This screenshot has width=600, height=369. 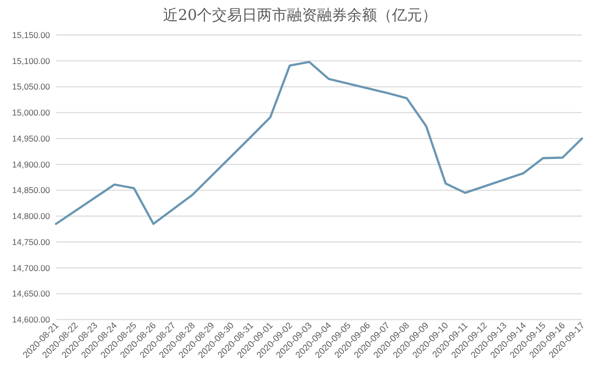 What do you see at coordinates (31, 319) in the screenshot?
I see `y-tick-label: 14,600.00` at bounding box center [31, 319].